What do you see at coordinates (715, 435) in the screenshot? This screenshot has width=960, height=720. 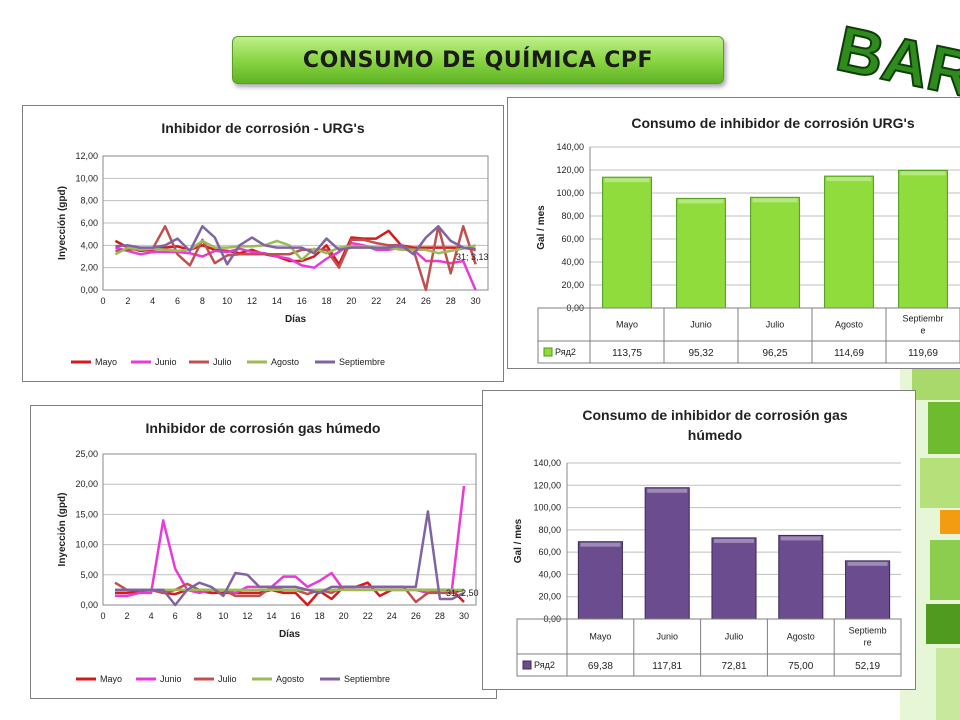 I see `chart-title-line: húmedo` at bounding box center [715, 435].